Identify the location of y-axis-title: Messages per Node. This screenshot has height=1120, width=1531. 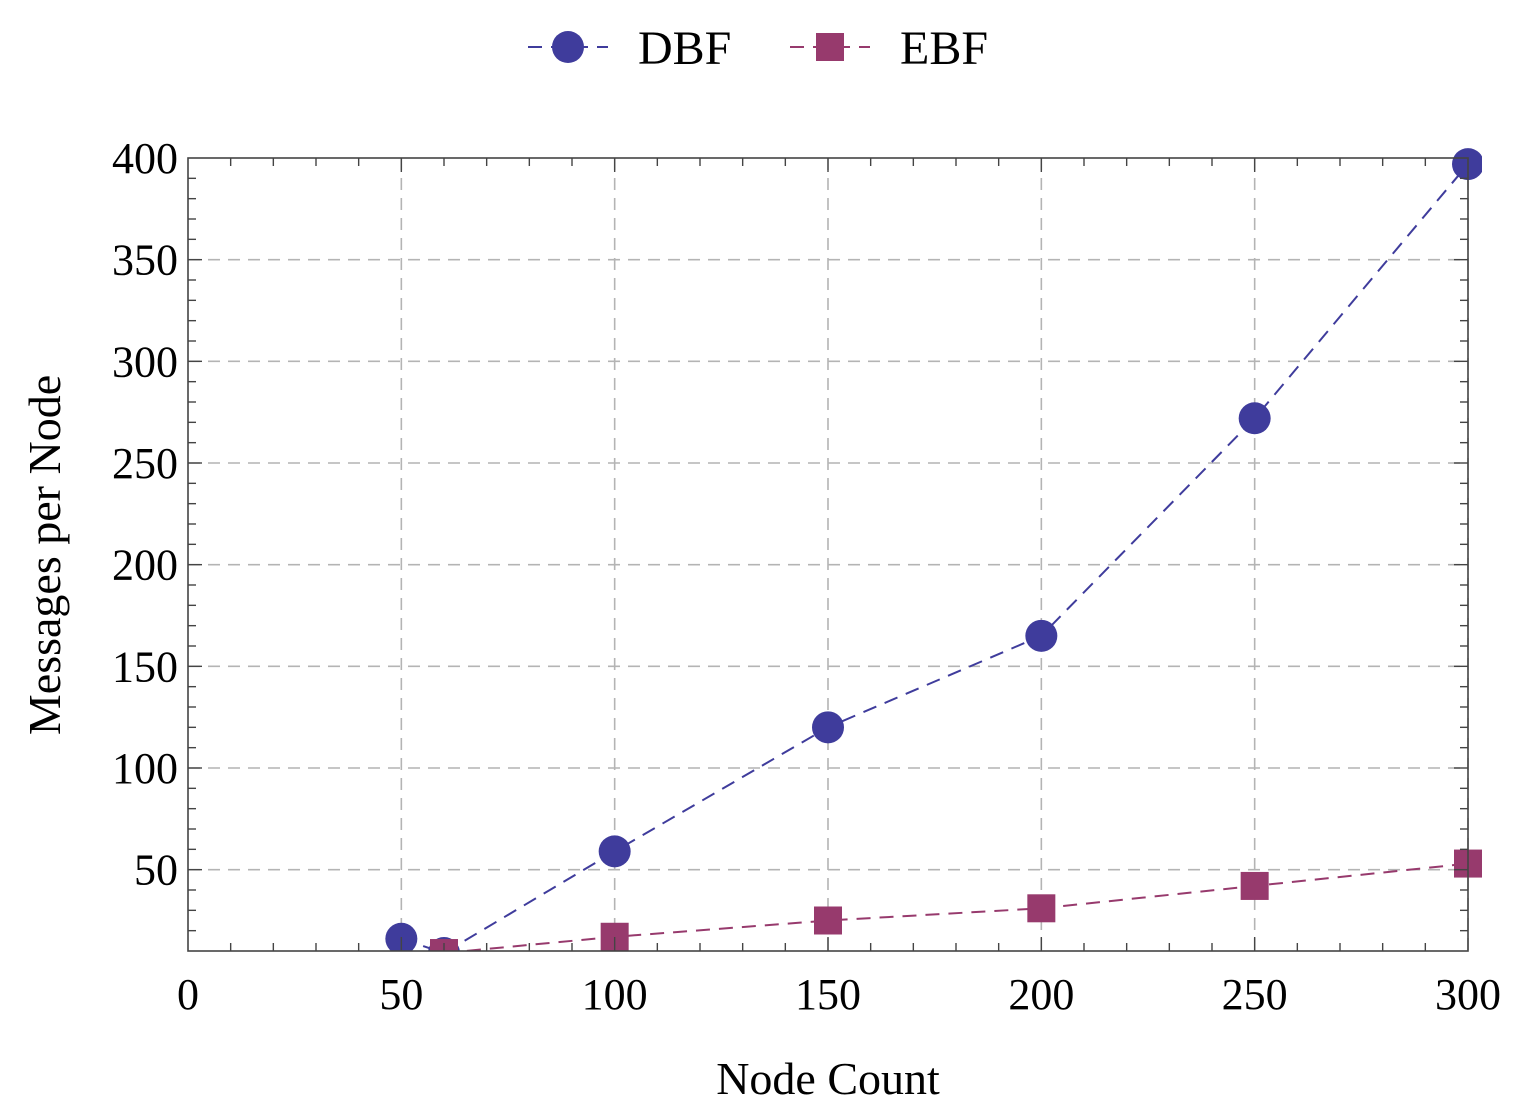
(44, 555).